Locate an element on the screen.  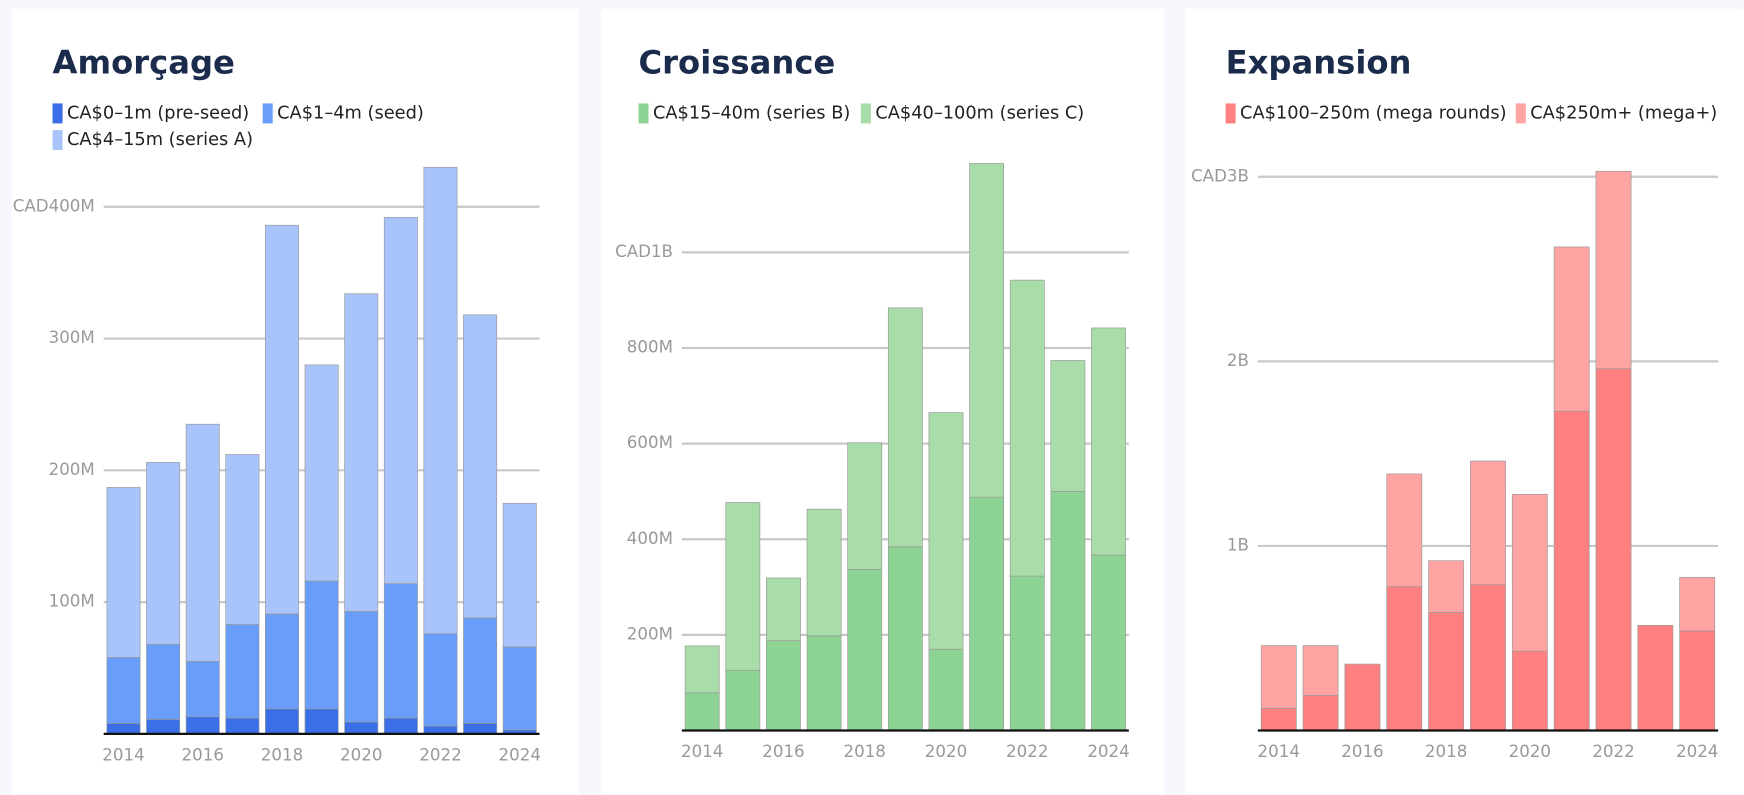
legend-label: CA$1–4m (seed) is located at coordinates (350, 112).